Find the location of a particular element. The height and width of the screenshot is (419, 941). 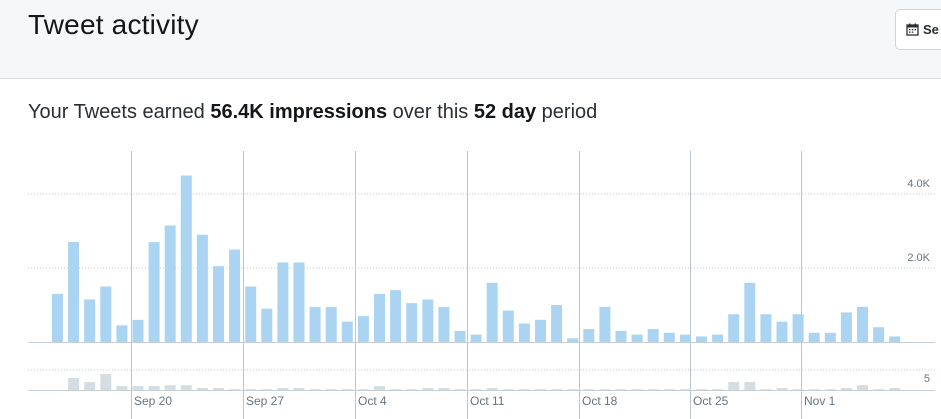

summary-middle: over this is located at coordinates (430, 112).